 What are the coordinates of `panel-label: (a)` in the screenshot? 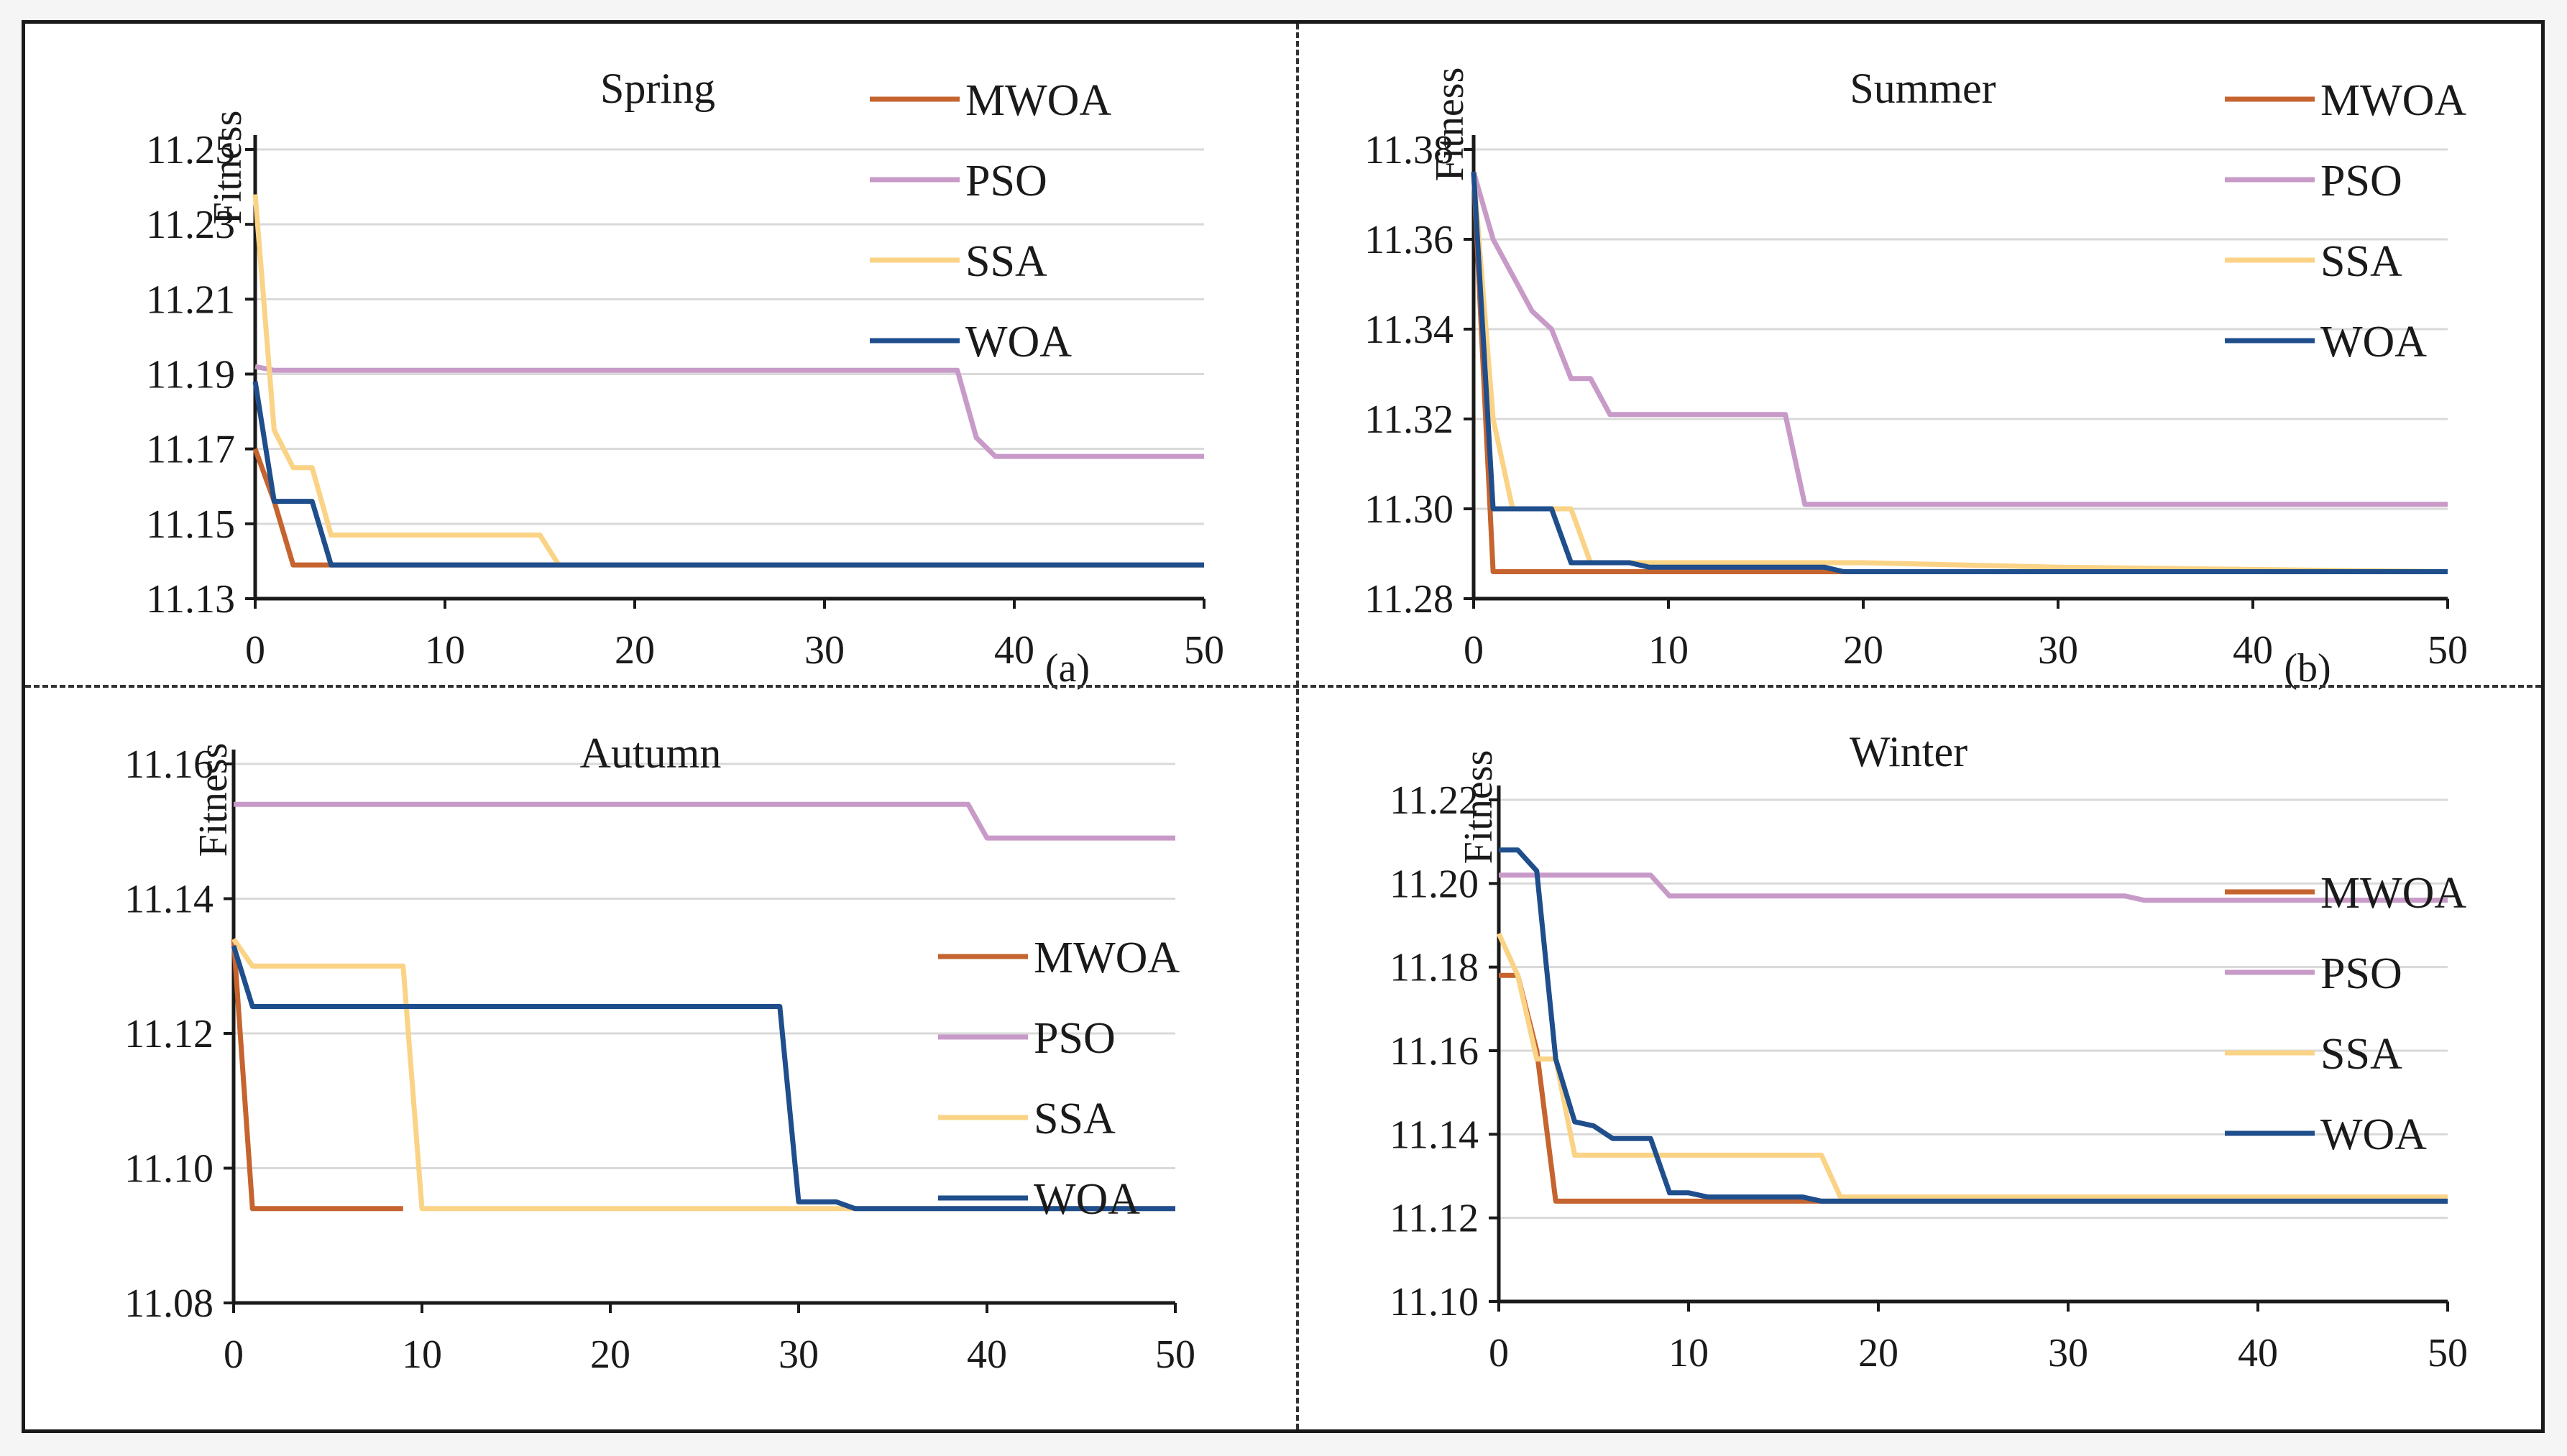 It's located at (1067, 668).